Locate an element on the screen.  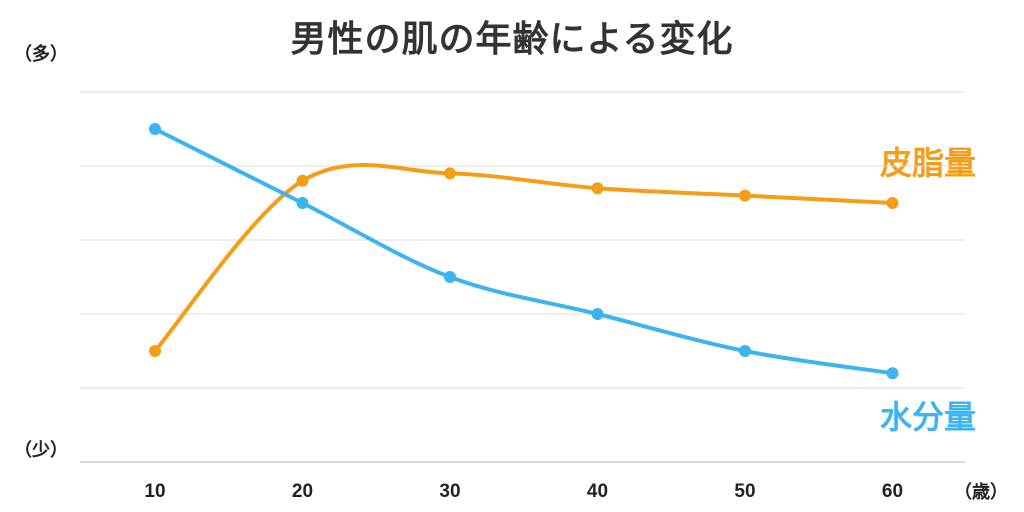
y-axis-low-label: （少） is located at coordinates (41, 450).